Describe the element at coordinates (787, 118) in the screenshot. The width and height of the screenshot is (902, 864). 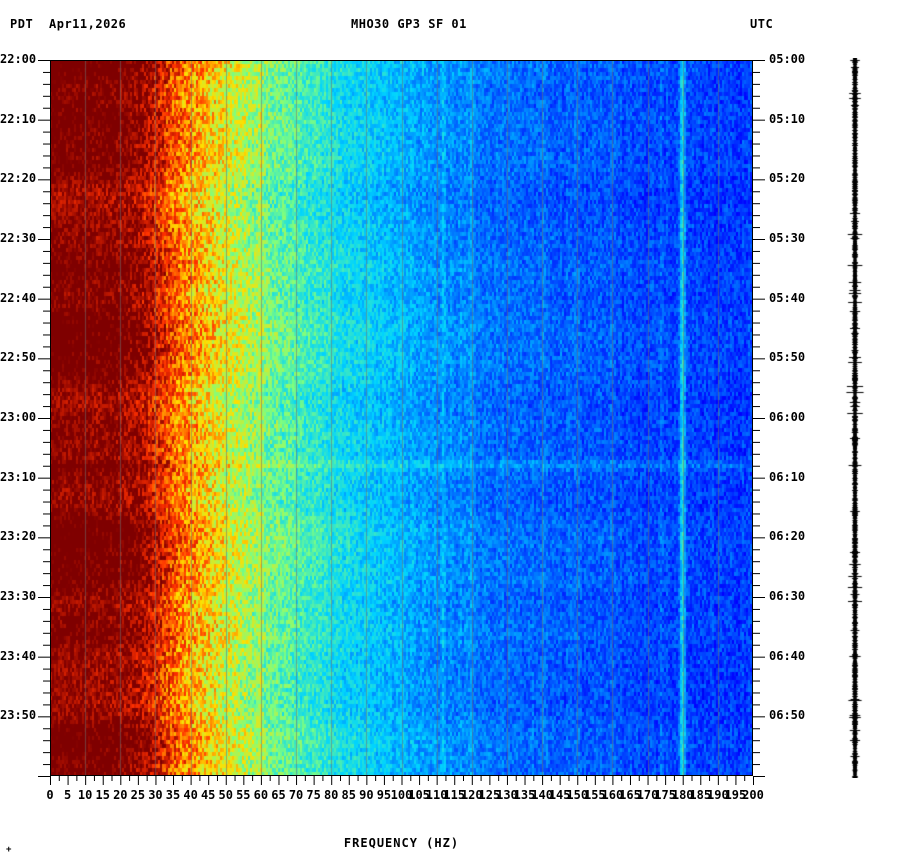
I see `time-tick-label: 05:10` at that location.